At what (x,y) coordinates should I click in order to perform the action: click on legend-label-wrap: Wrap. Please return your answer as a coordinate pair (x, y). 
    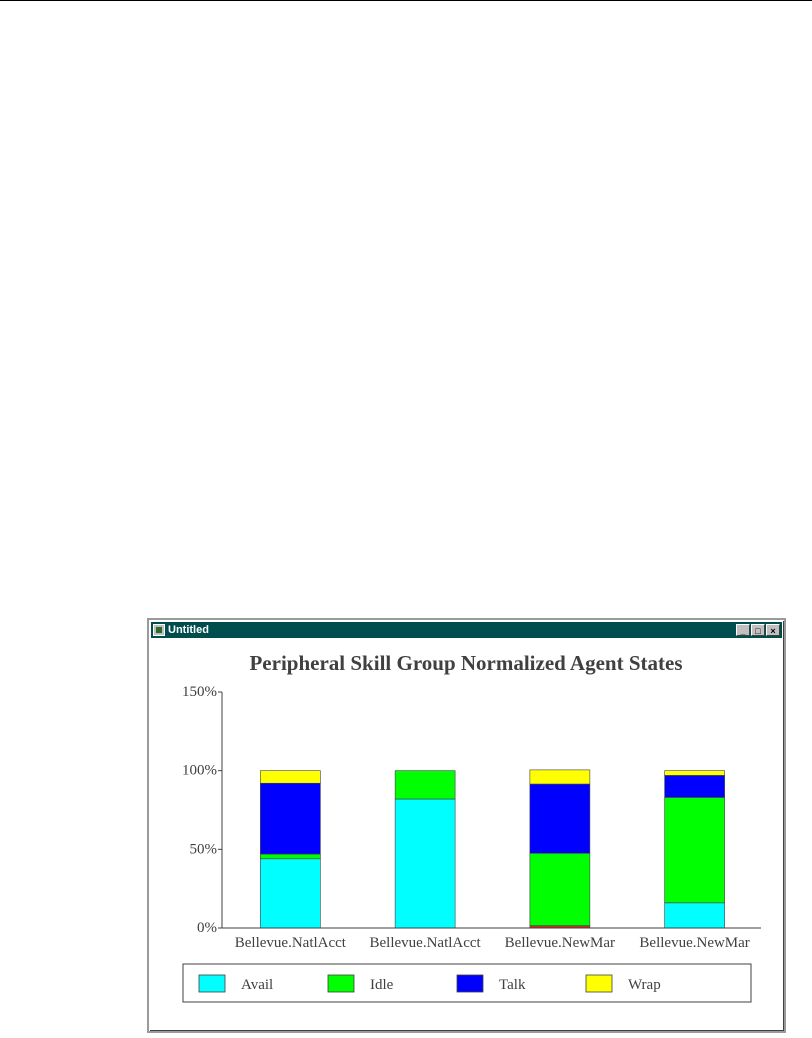
    Looking at the image, I should click on (644, 985).